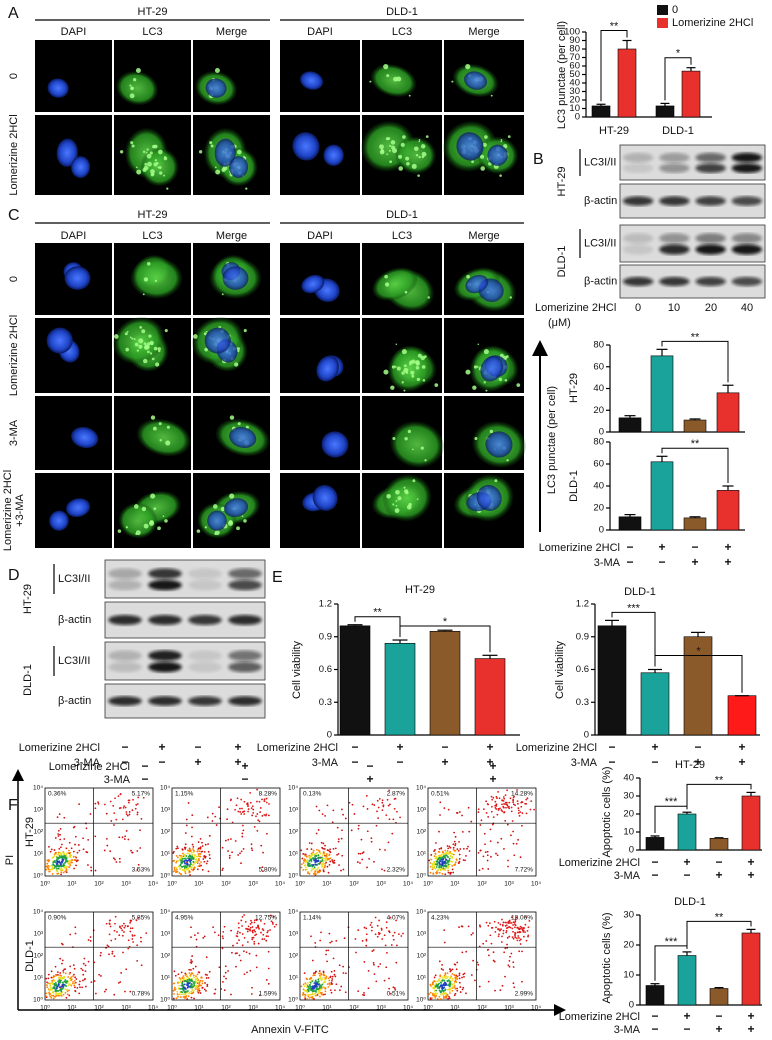  I want to click on quadrant-percent: 1.15%, so click(184, 794).